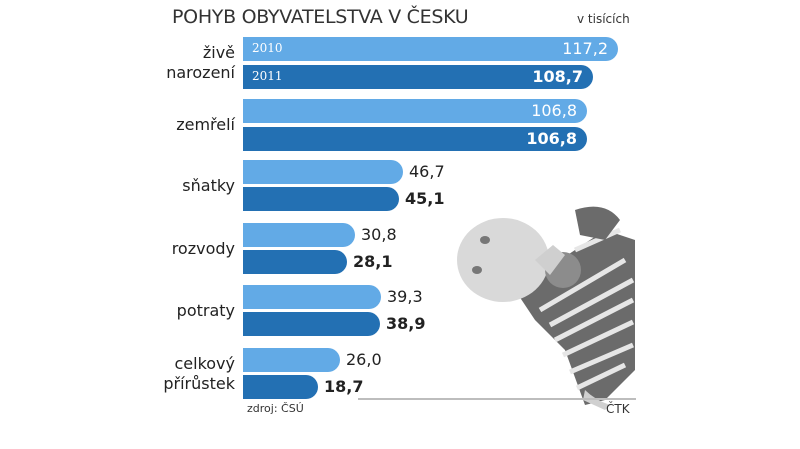 This screenshot has width=800, height=449. I want to click on source-note: zdroj: ČSÚ, so click(275, 408).